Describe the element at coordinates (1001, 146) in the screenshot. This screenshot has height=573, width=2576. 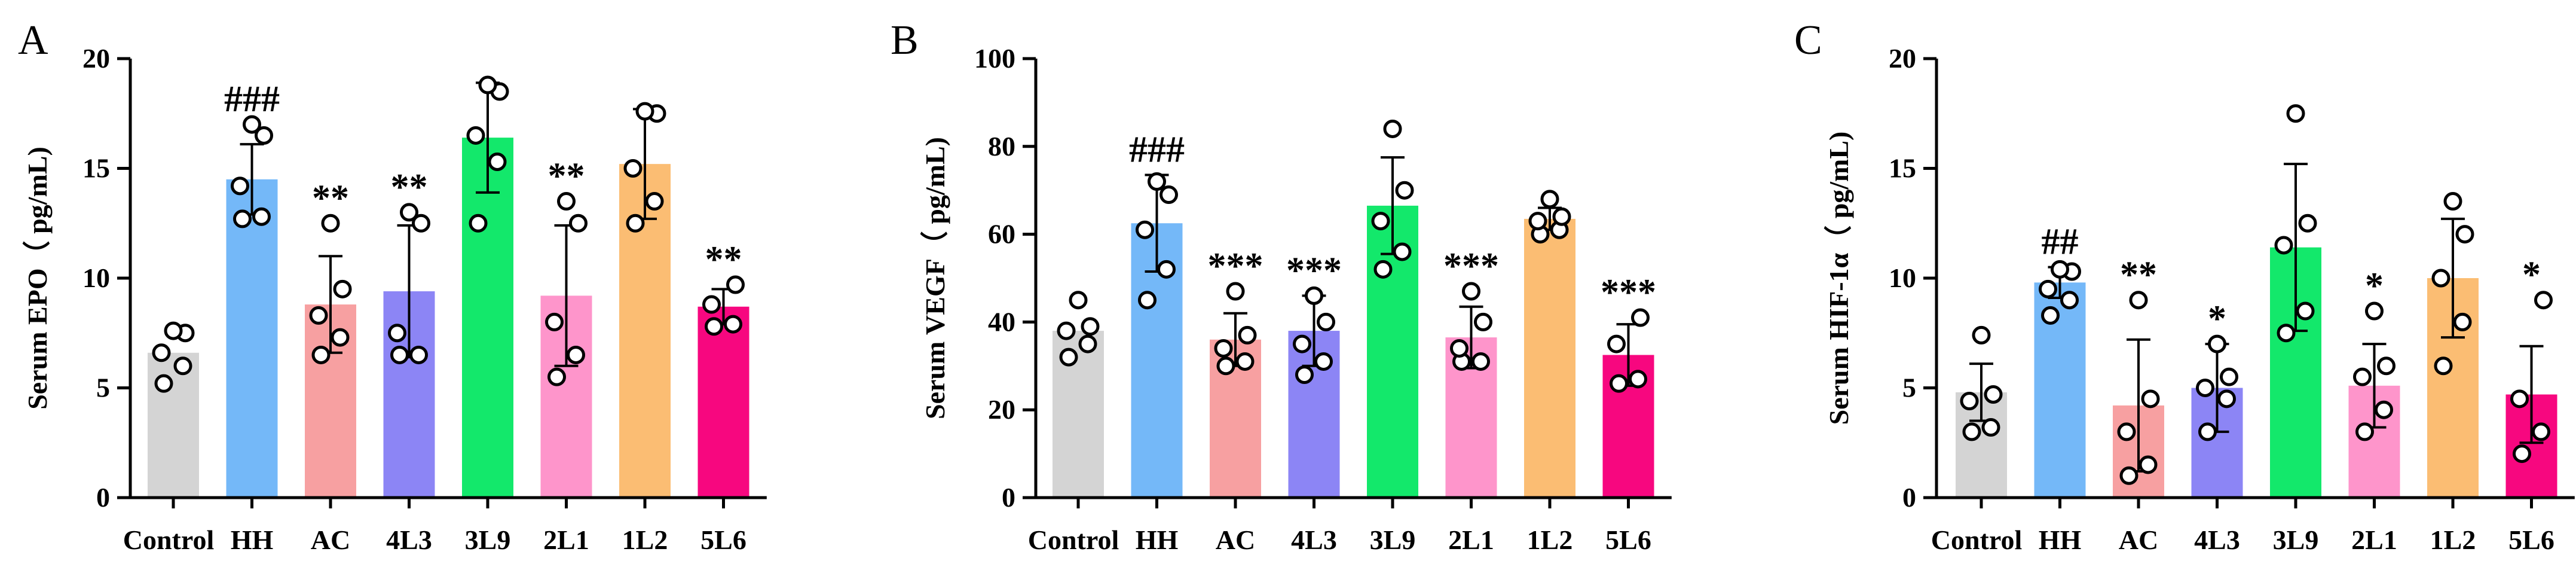
I see `y-tick-label: 80` at that location.